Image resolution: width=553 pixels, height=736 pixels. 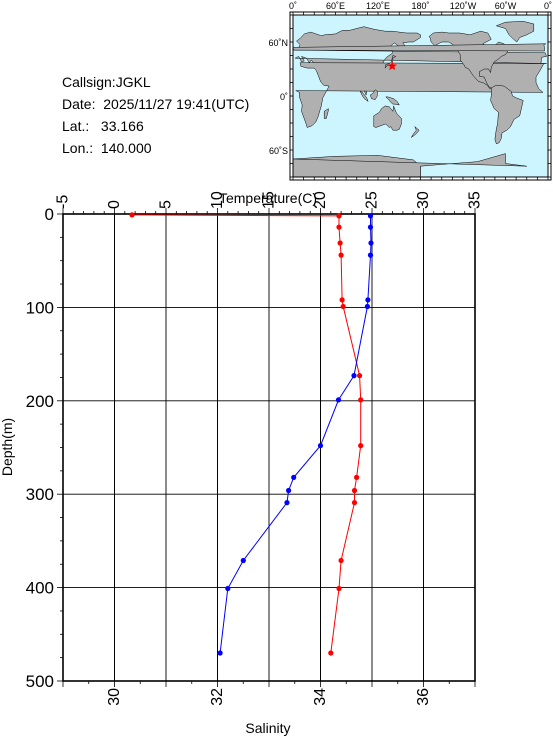 What do you see at coordinates (269, 697) in the screenshot?
I see `salinity-tick-labels: 30 32 34 36` at bounding box center [269, 697].